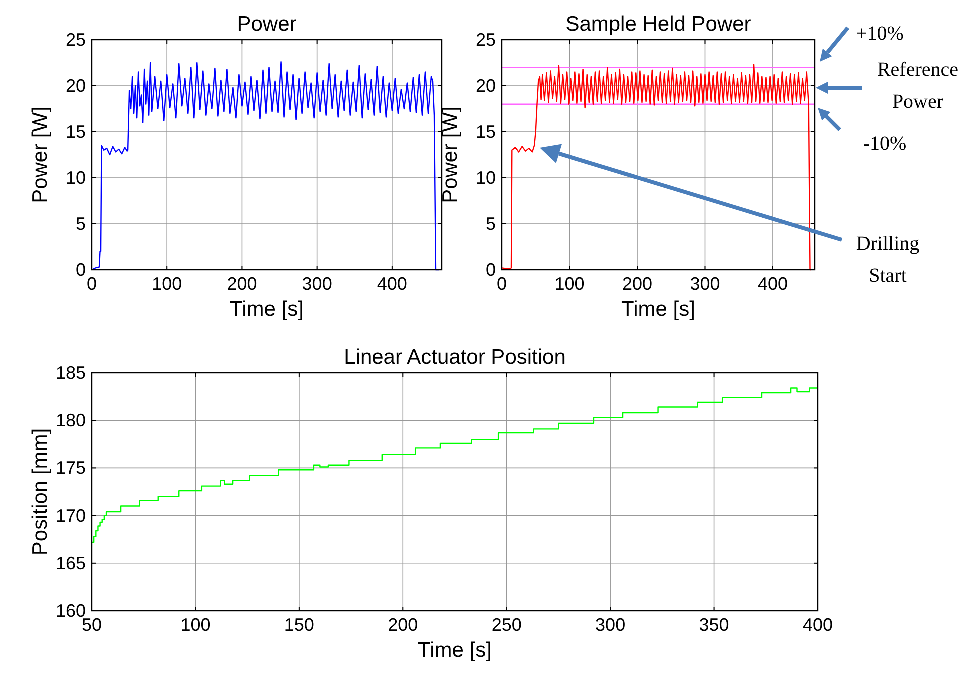 The height and width of the screenshot is (678, 979). I want to click on y-tick-label: 175, so click(71, 468).